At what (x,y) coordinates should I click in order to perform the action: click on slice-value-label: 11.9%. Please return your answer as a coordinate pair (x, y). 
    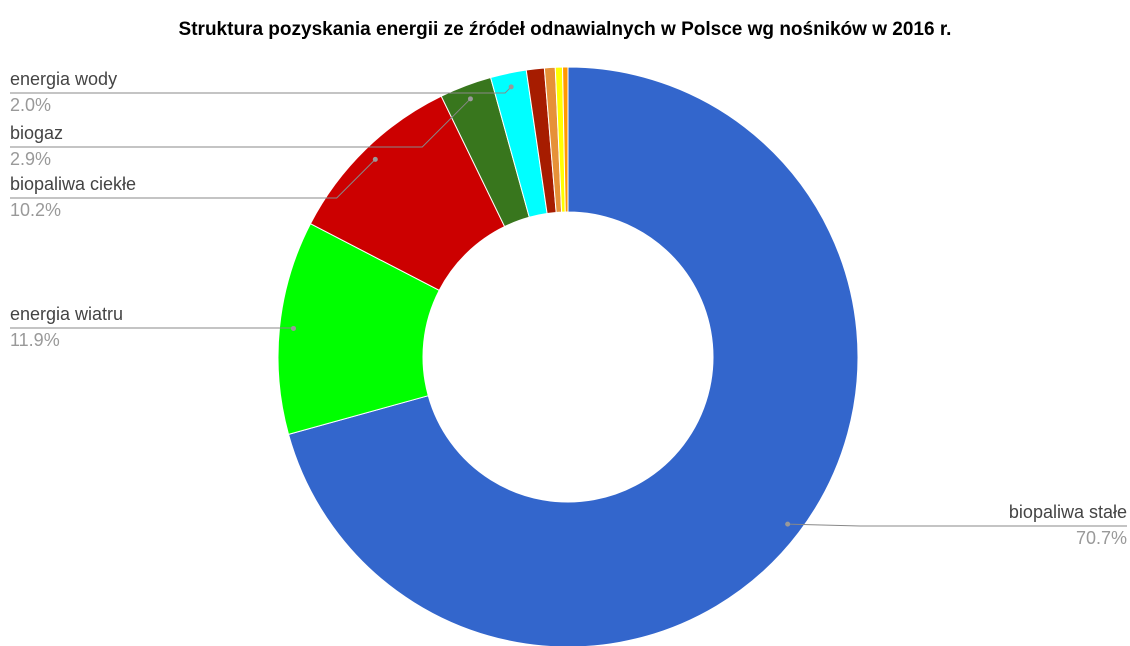
    Looking at the image, I should click on (35, 340).